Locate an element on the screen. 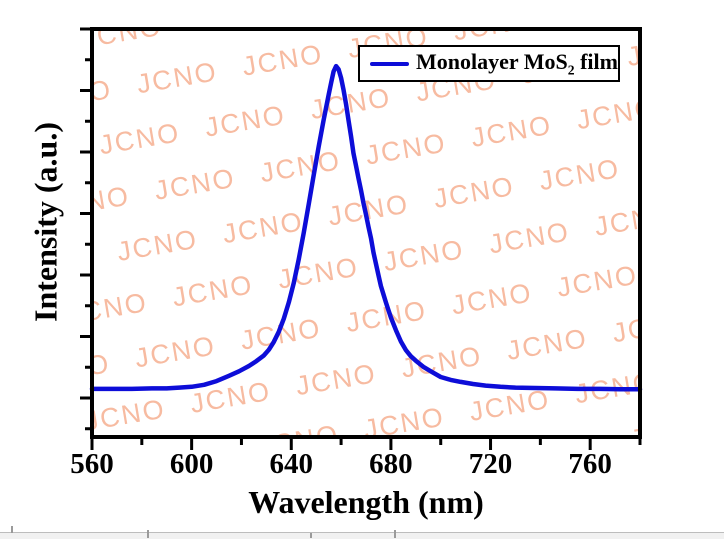 Image resolution: width=724 pixels, height=539 pixels. y-axis-title: Intensity (a.u.) is located at coordinates (45, 222).